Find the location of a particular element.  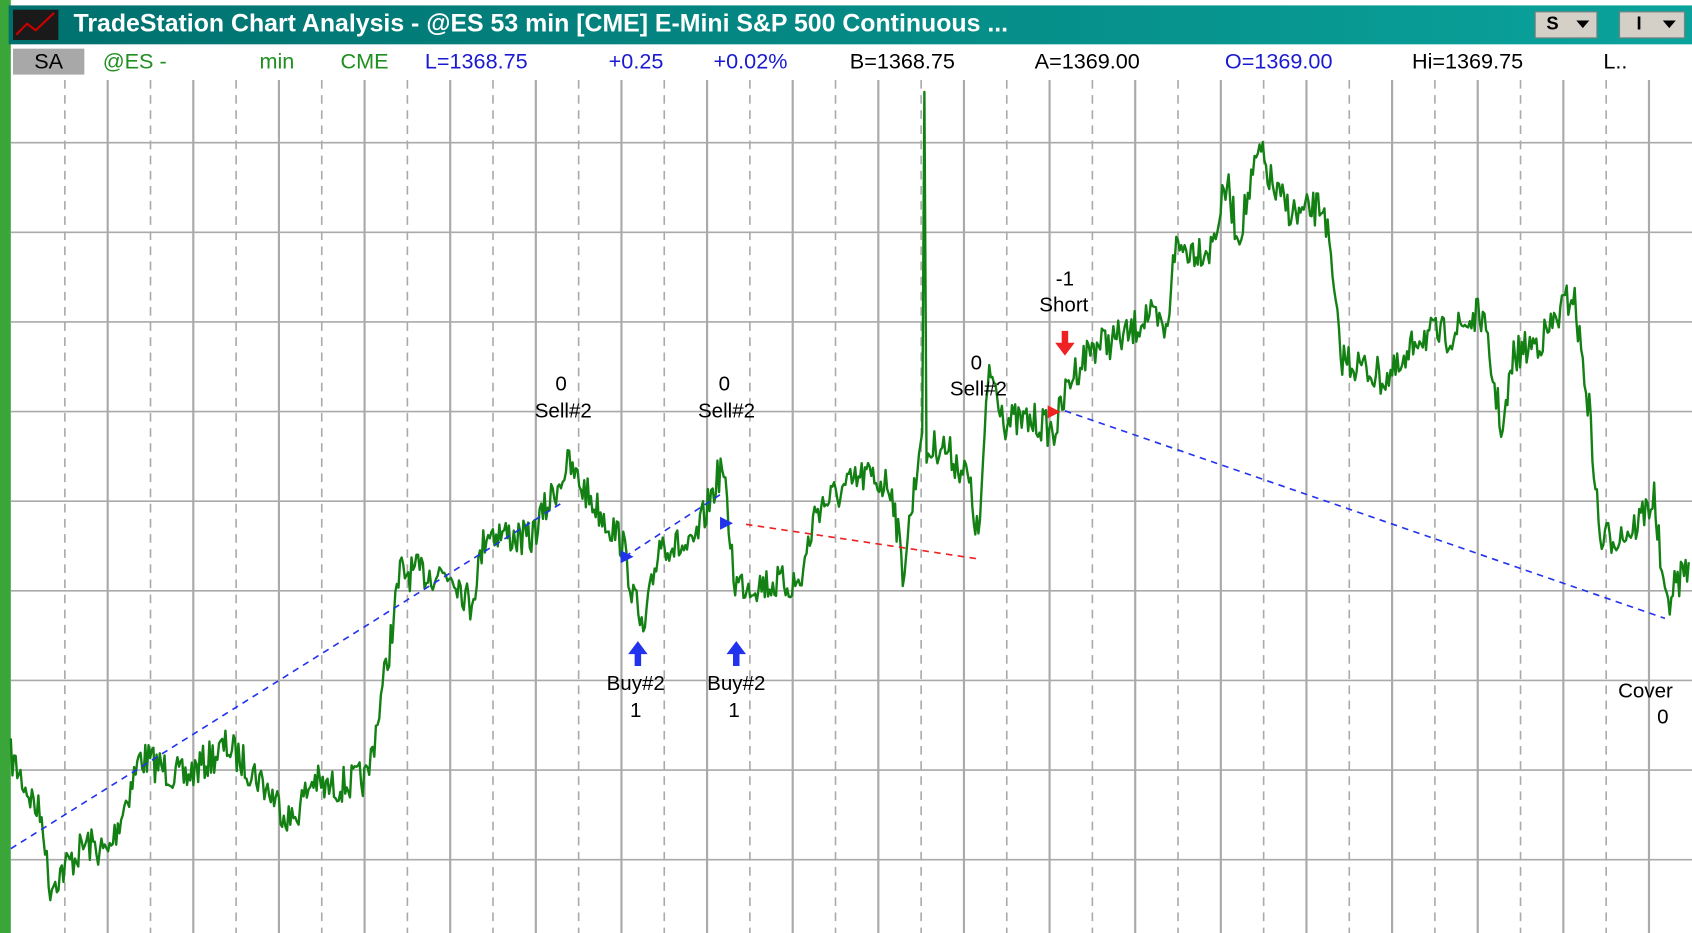

symbol-box is located at coordinates (48, 61).